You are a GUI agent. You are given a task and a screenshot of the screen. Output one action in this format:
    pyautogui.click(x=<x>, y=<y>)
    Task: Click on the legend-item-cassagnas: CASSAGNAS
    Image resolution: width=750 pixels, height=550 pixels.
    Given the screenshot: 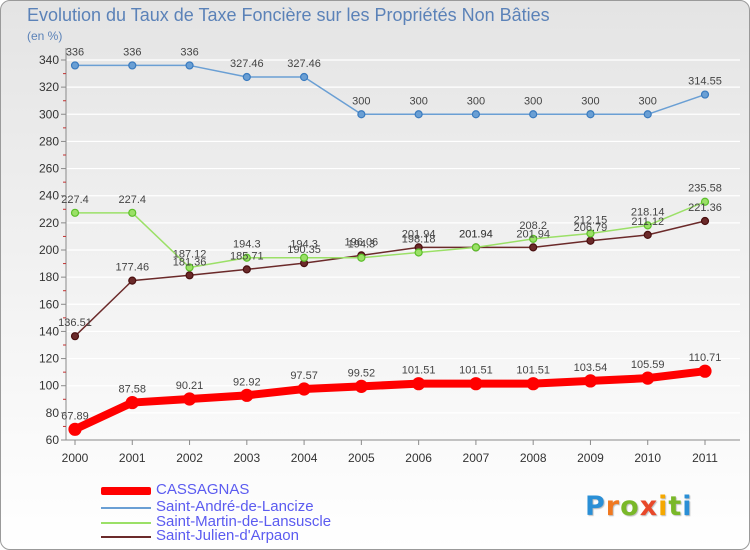 What is the action you would take?
    pyautogui.click(x=251, y=490)
    